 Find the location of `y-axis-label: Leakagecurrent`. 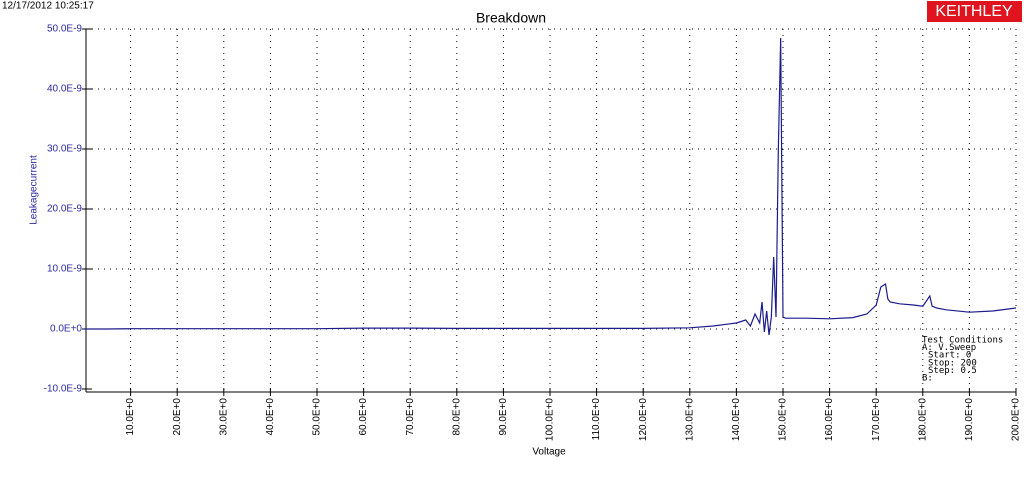

y-axis-label: Leakagecurrent is located at coordinates (34, 190).